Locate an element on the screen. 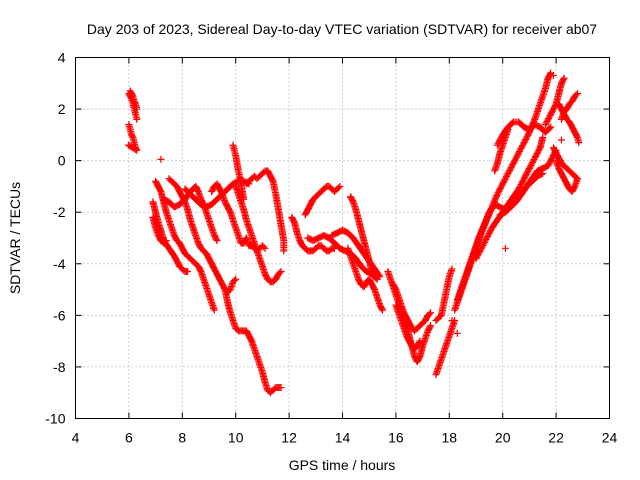 The height and width of the screenshot is (480, 640). series-arc-ab is located at coordinates (509, 198).